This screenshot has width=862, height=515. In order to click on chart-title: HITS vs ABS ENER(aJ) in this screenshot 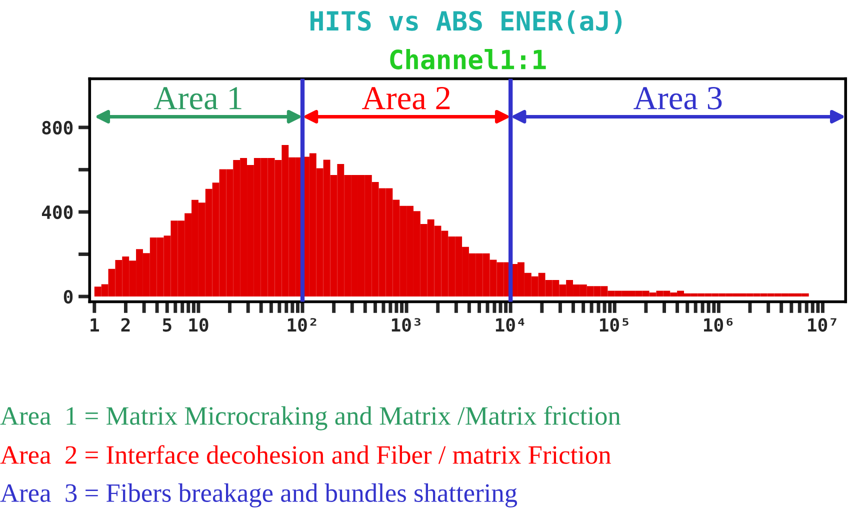, I will do `click(466, 22)`.